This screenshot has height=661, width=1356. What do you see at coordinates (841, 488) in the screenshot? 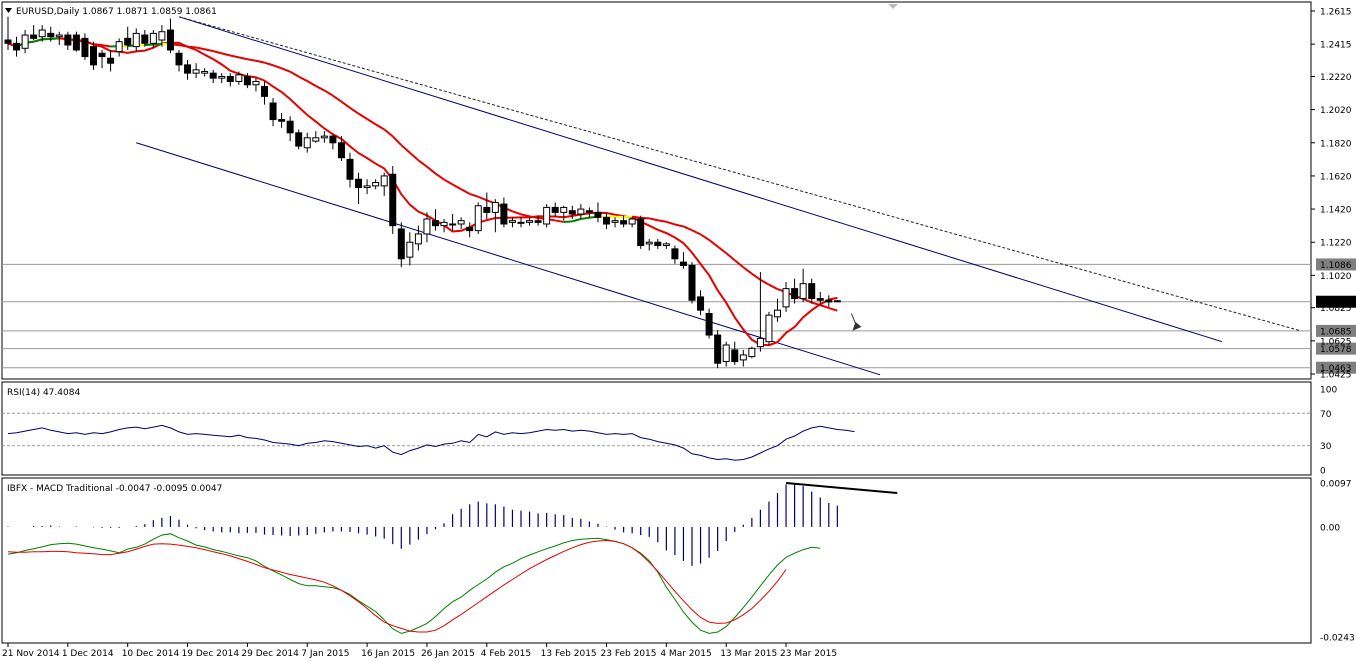
I see `macd-divergence-line` at bounding box center [841, 488].